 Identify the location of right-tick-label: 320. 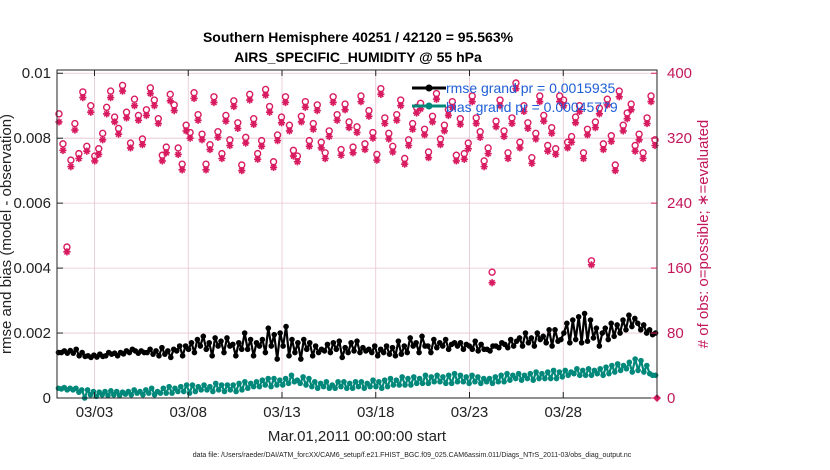
(679, 138).